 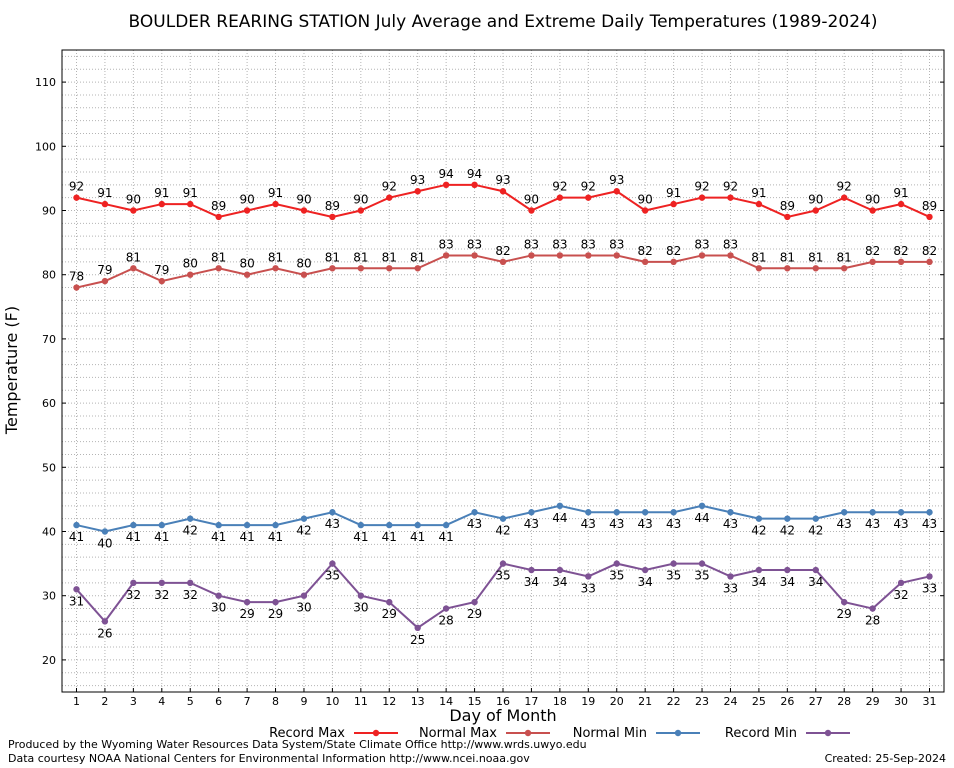 I want to click on x-tick-label: 8, so click(x=275, y=701).